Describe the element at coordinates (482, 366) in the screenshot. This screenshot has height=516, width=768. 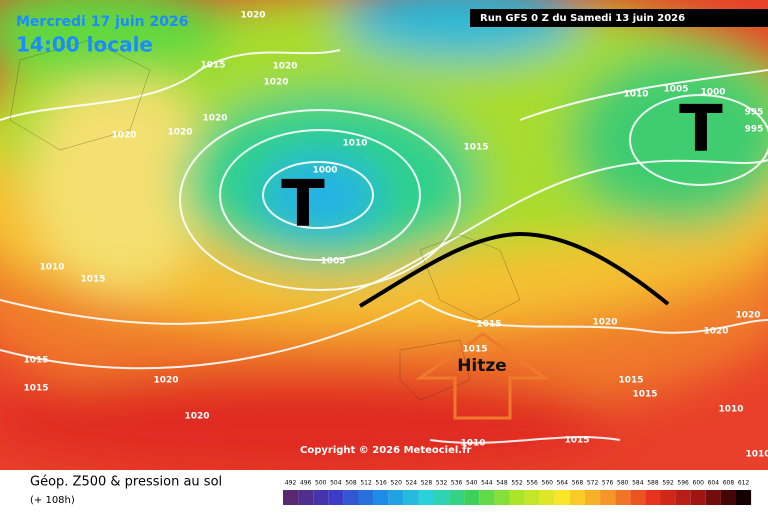
I see `annotation: Hitze` at that location.